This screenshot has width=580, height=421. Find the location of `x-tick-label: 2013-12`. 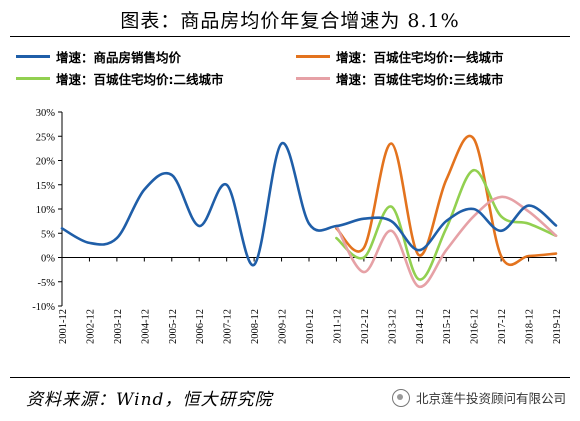

x-tick-label: 2013-12 is located at coordinates (392, 326).